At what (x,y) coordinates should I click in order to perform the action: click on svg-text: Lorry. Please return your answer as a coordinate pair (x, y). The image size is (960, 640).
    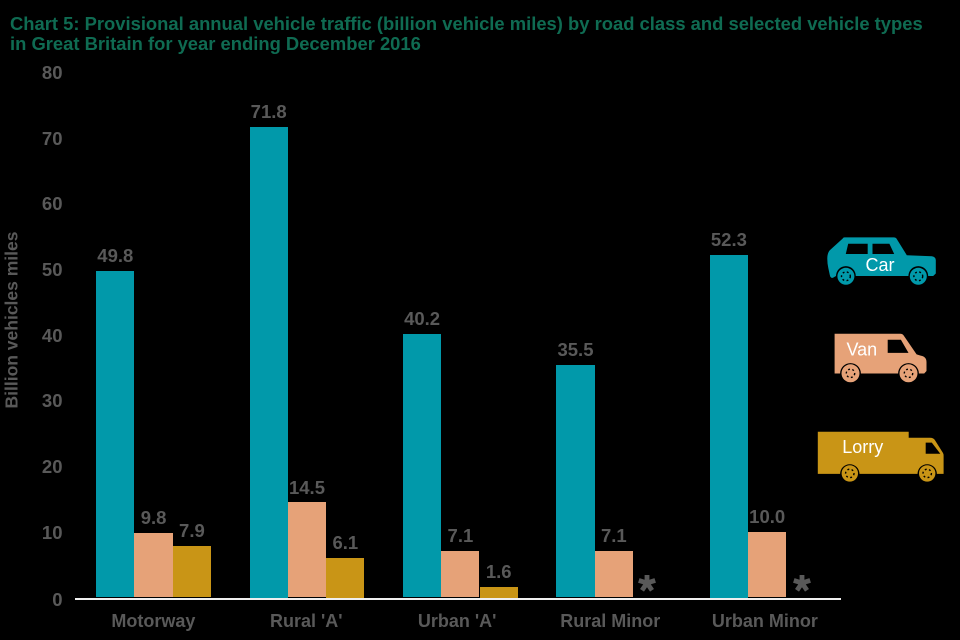
    Looking at the image, I should click on (862, 447).